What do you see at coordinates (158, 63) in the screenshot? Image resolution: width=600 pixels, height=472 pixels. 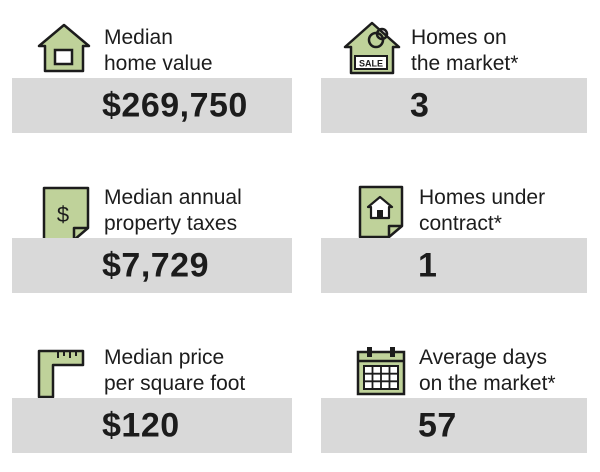 I see `label-line: home value` at bounding box center [158, 63].